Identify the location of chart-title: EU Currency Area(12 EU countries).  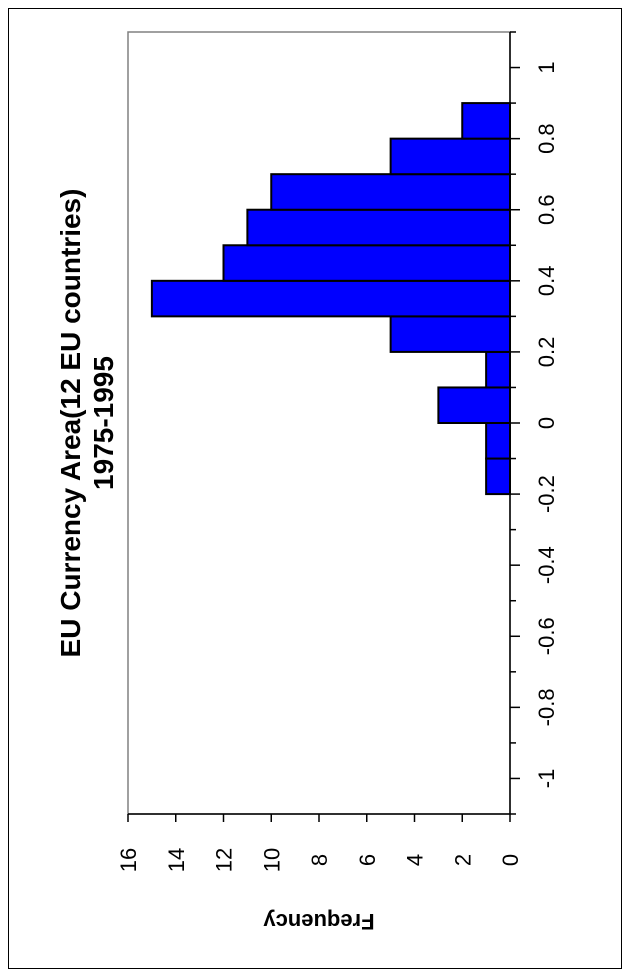
(70, 423).